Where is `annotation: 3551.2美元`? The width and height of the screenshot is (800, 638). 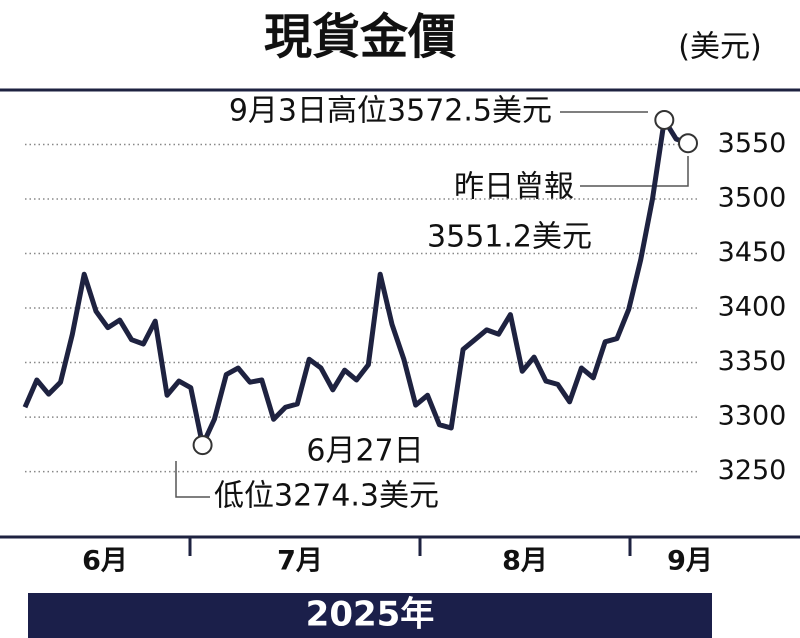
annotation: 3551.2美元 is located at coordinates (509, 237).